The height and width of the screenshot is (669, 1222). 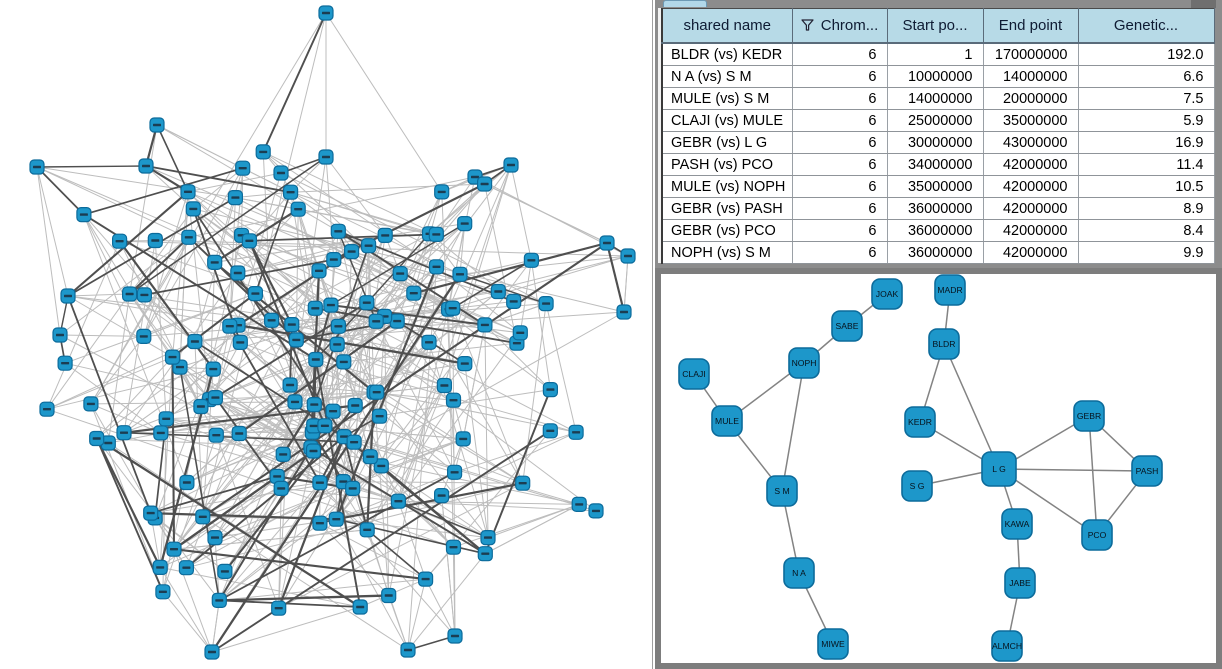 What do you see at coordinates (971, 406) in the screenshot?
I see `network-edge-BLDR-LG` at bounding box center [971, 406].